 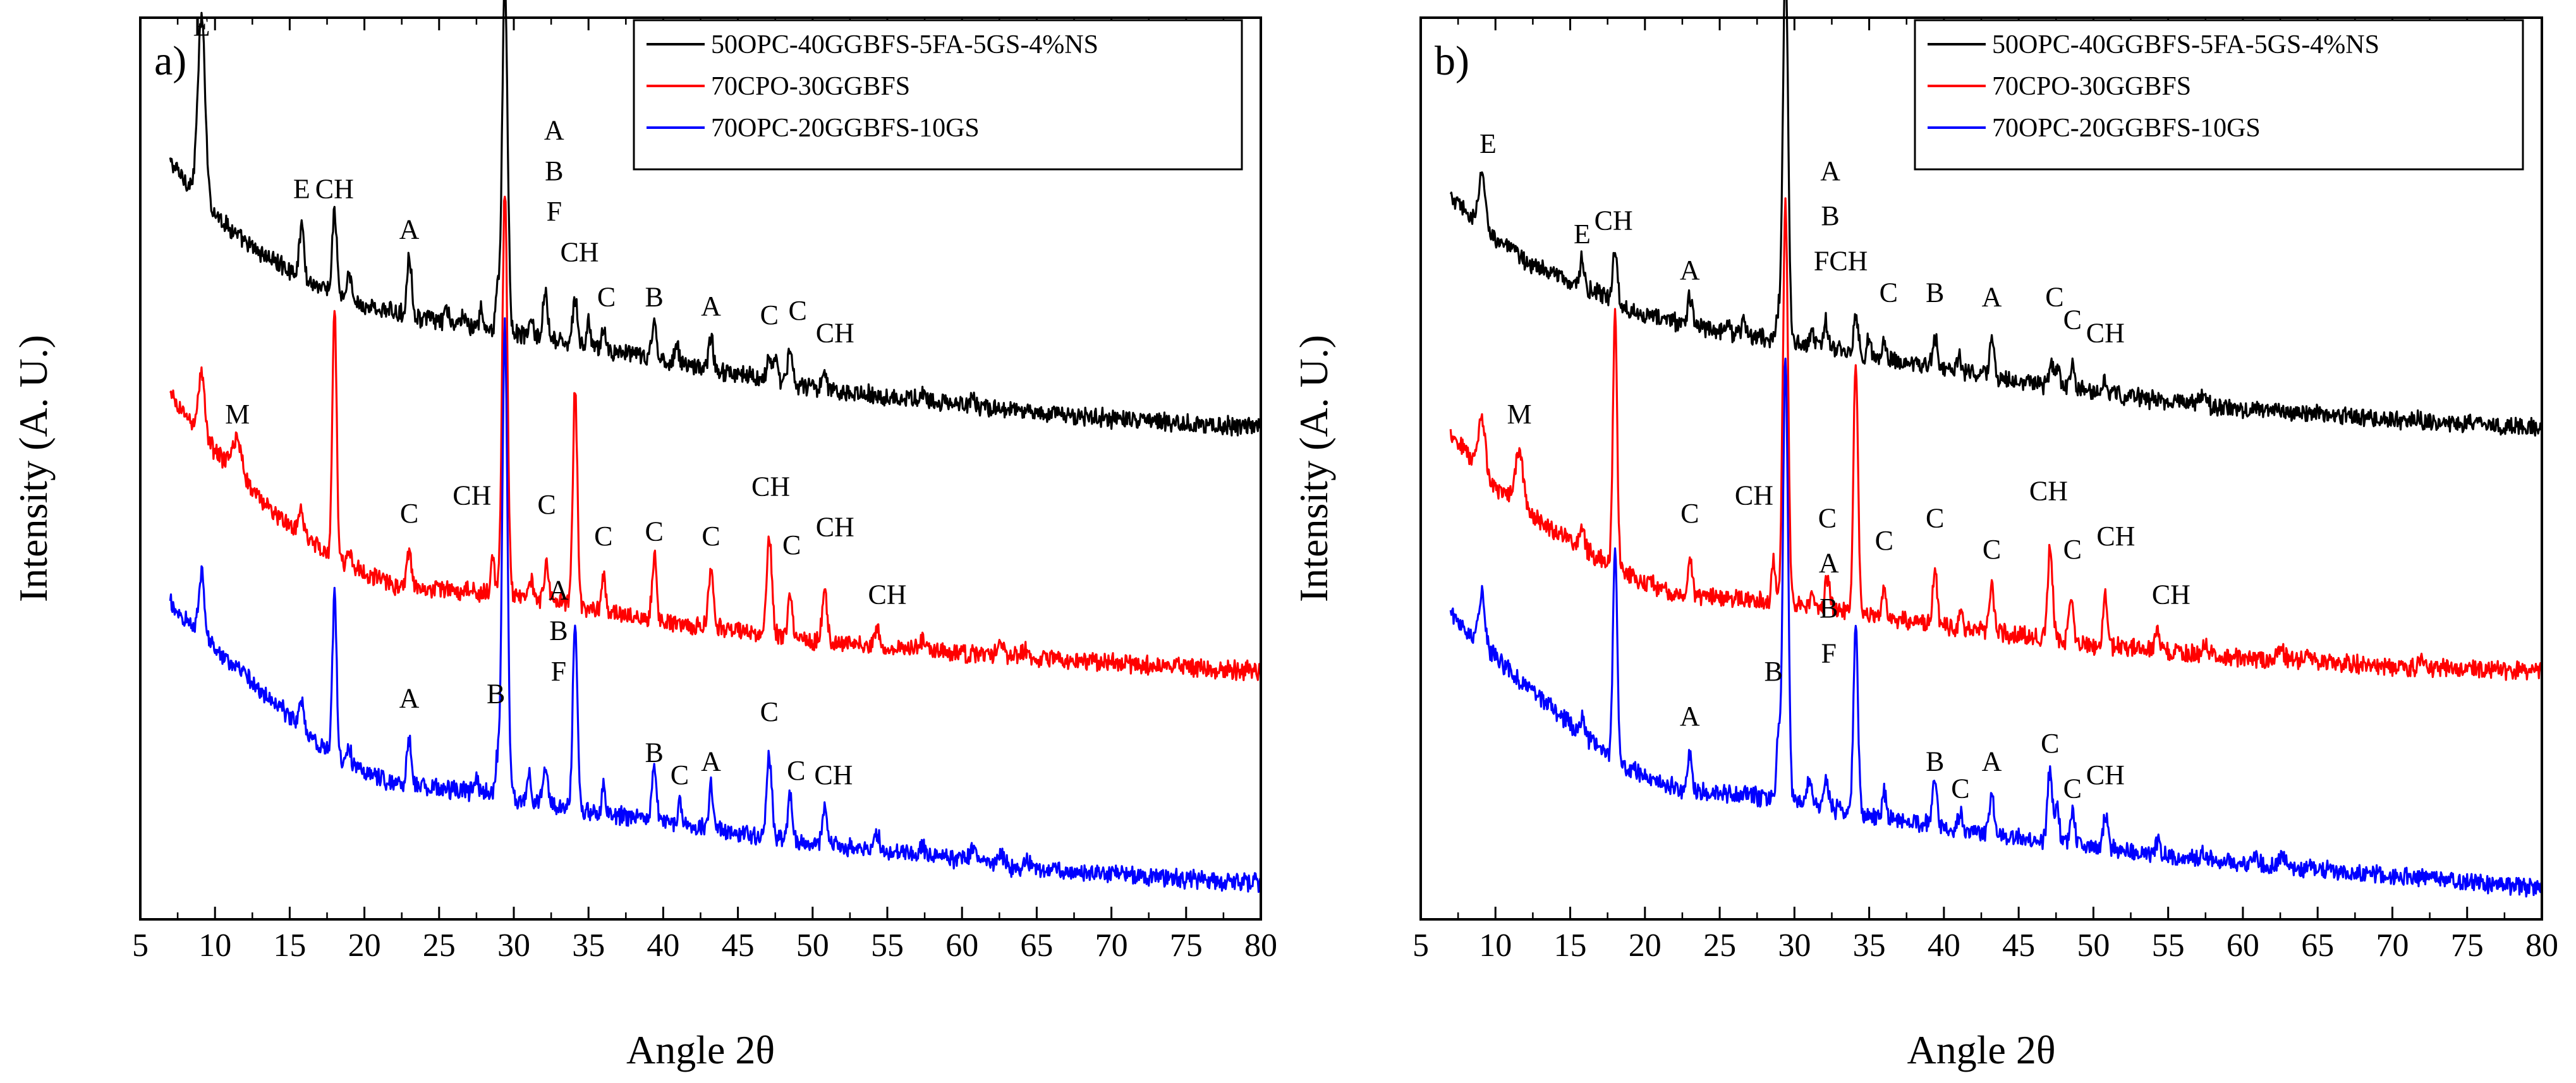 What do you see at coordinates (1841, 261) in the screenshot?
I see `peak-label: FCH` at bounding box center [1841, 261].